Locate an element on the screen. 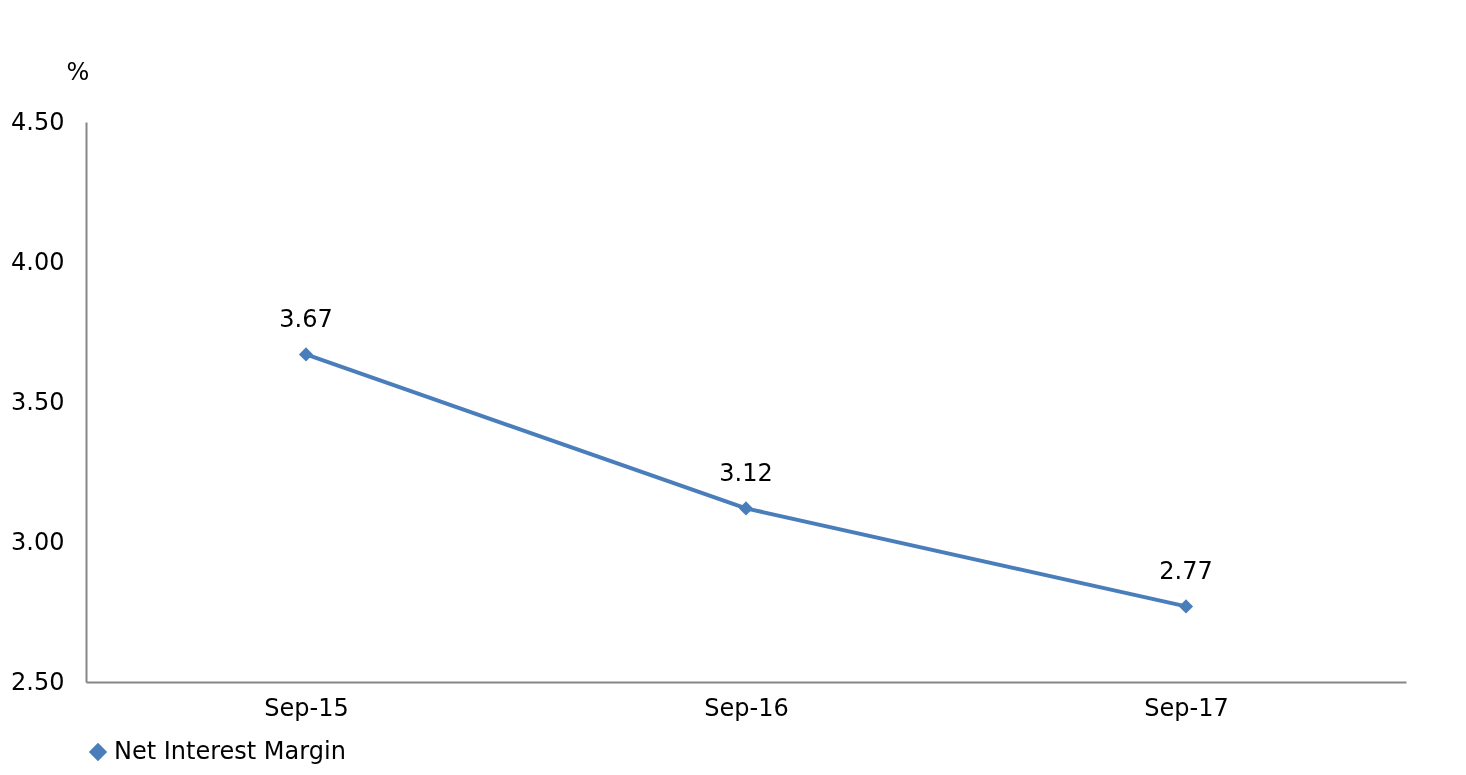 The height and width of the screenshot is (775, 1466). data-label: 3.12 is located at coordinates (746, 473).